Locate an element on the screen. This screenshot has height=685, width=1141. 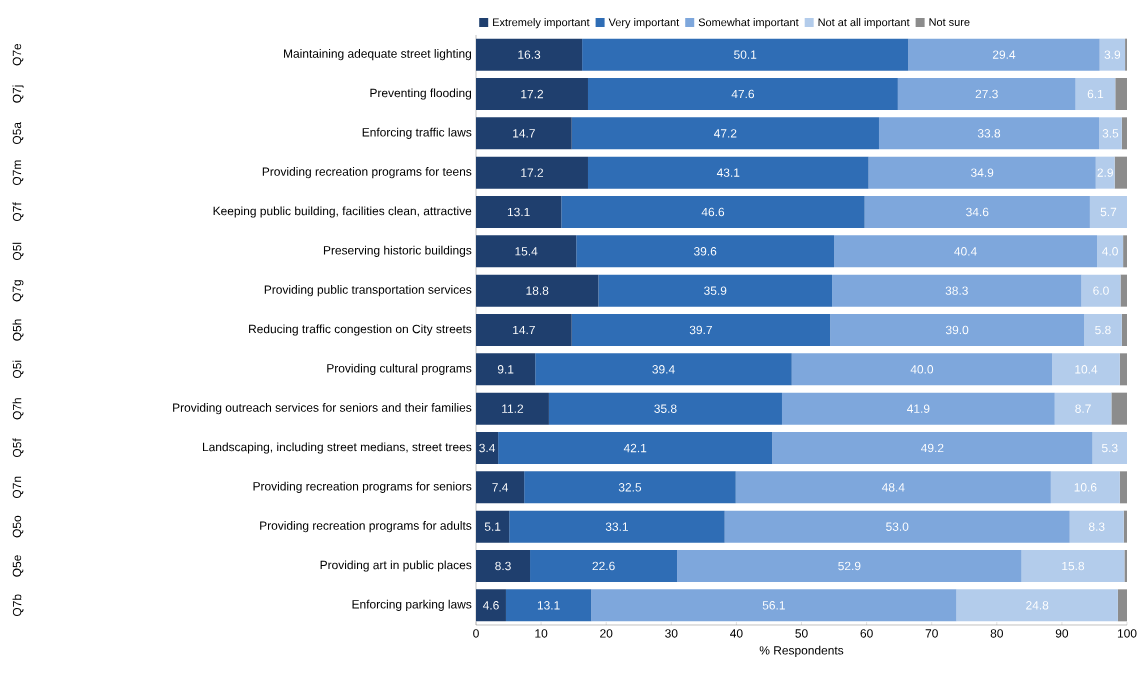
data-label: 15.4 is located at coordinates (526, 251).